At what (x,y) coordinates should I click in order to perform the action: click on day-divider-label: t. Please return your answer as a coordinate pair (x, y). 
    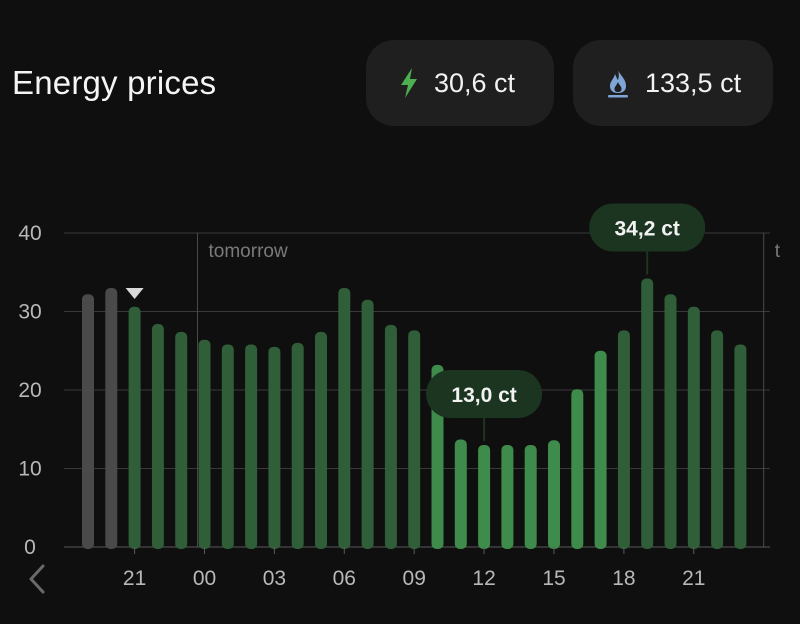
    Looking at the image, I should click on (778, 251).